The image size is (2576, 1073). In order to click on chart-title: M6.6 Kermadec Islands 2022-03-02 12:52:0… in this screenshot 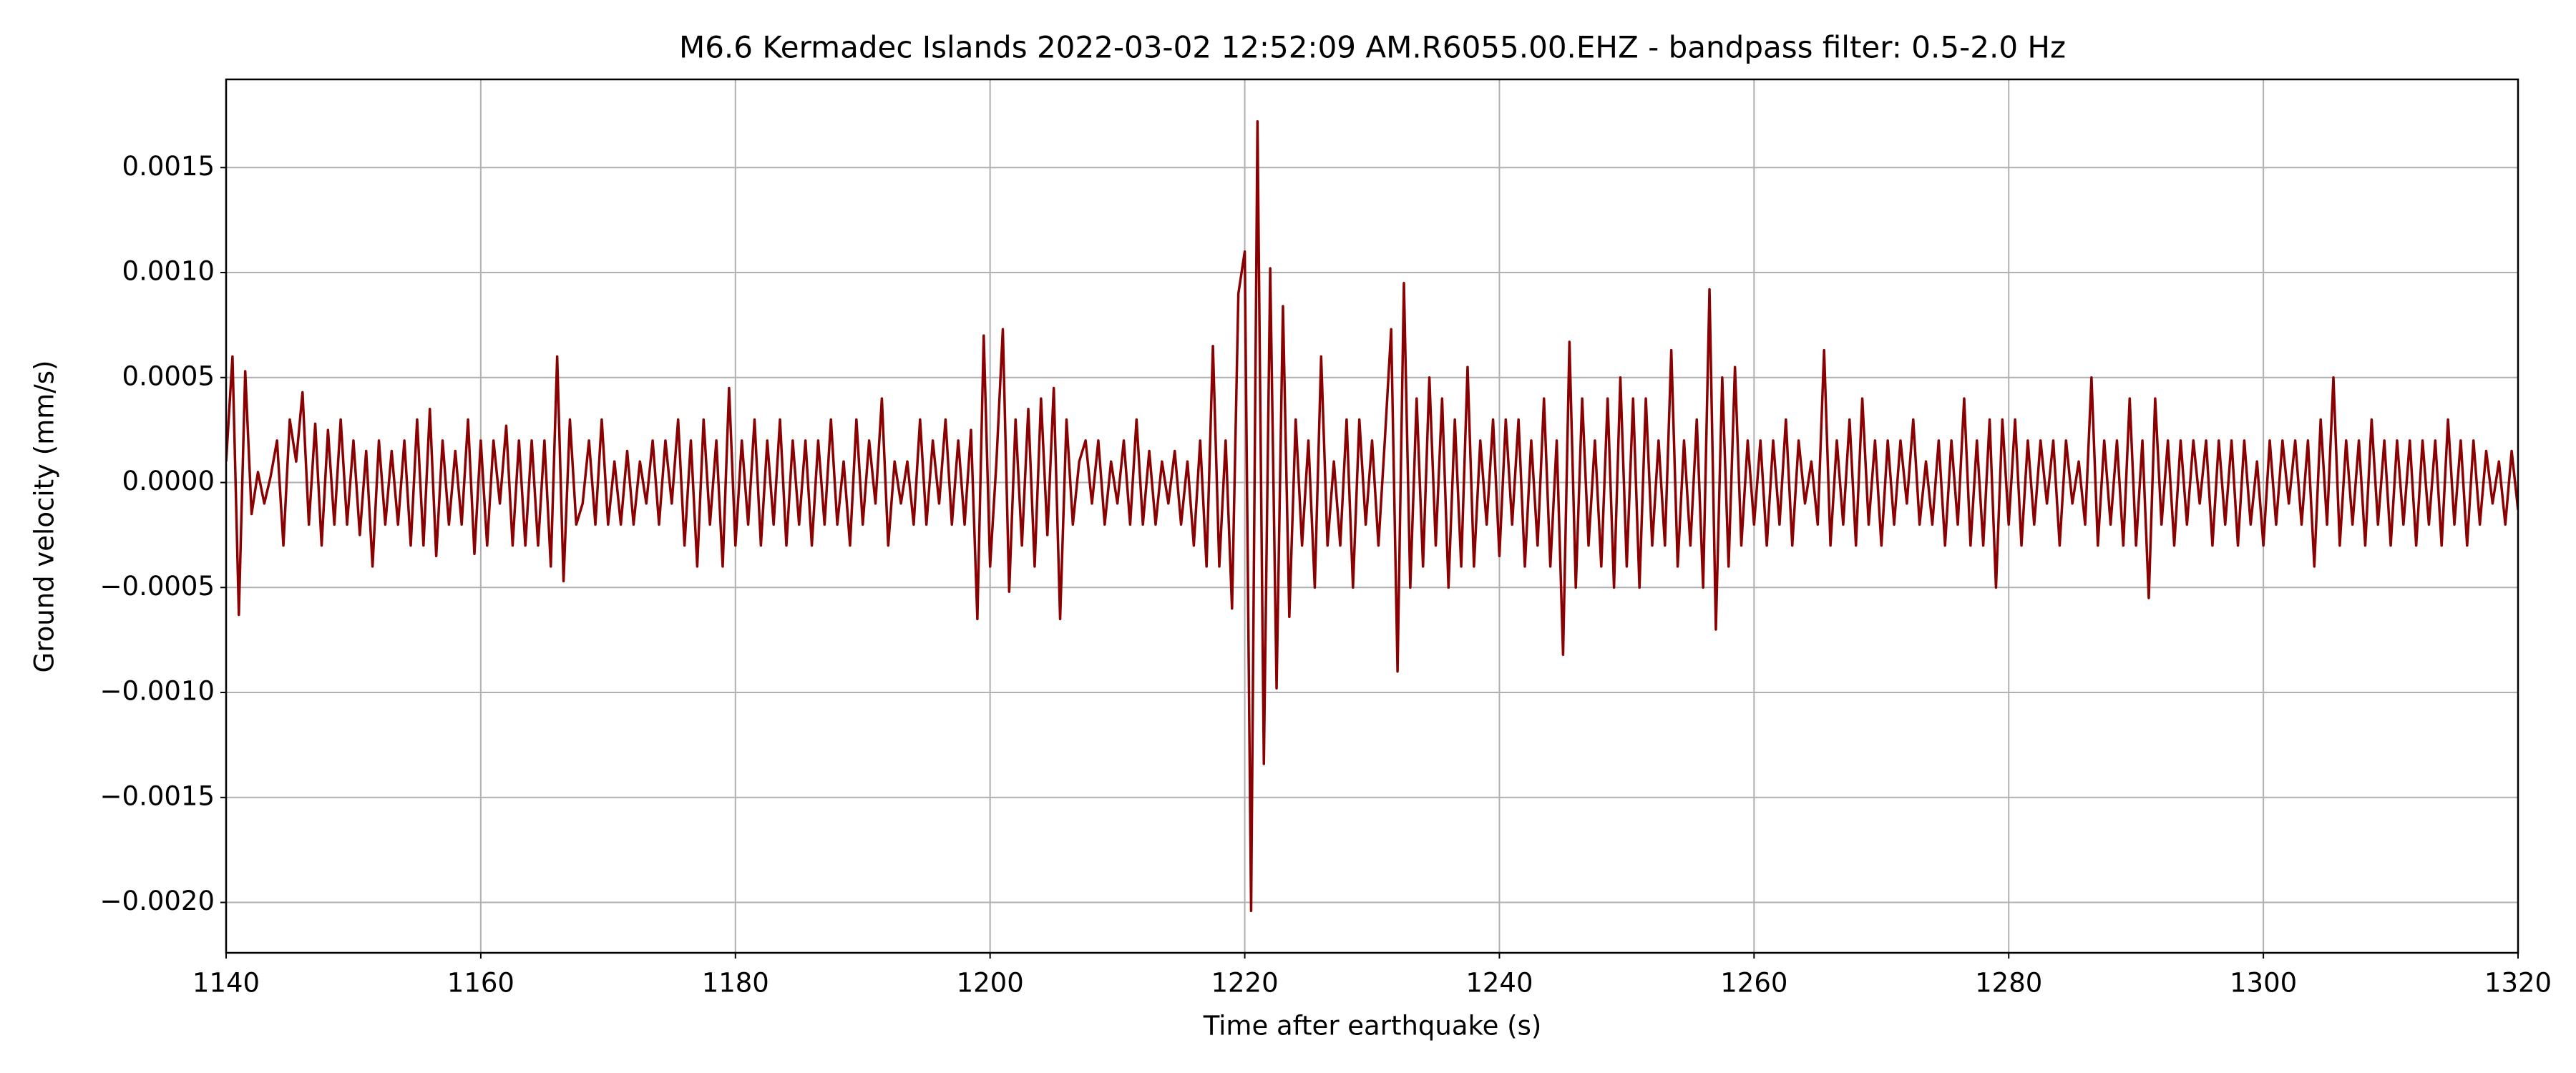, I will do `click(1372, 48)`.